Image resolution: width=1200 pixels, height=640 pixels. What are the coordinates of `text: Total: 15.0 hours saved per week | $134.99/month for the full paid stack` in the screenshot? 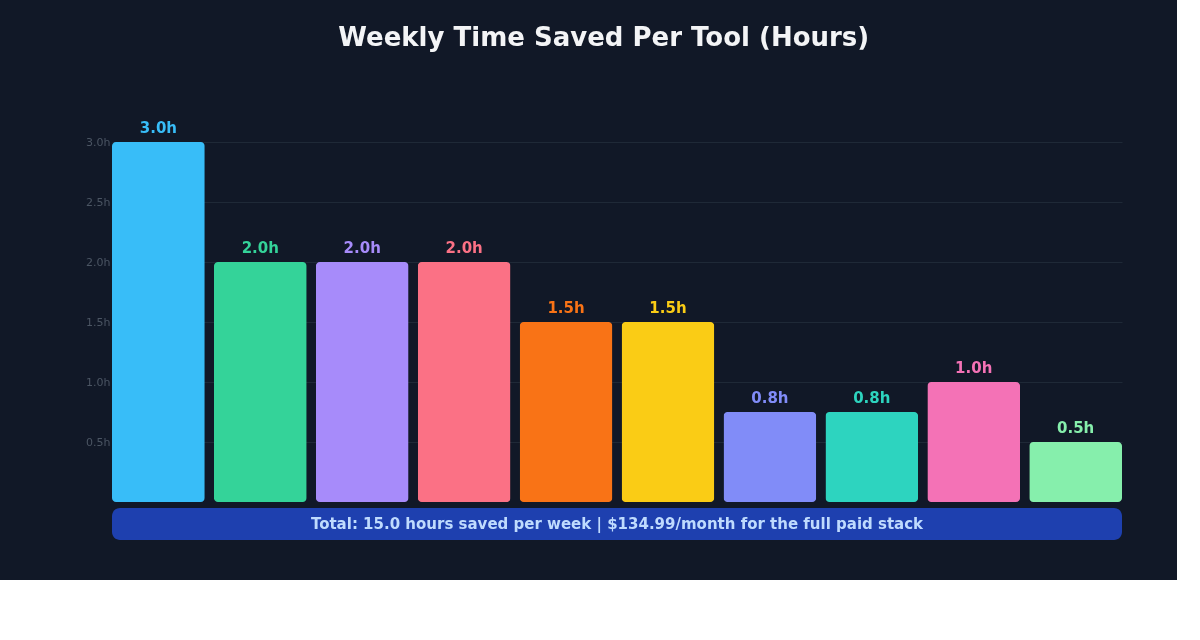 It's located at (617, 524).